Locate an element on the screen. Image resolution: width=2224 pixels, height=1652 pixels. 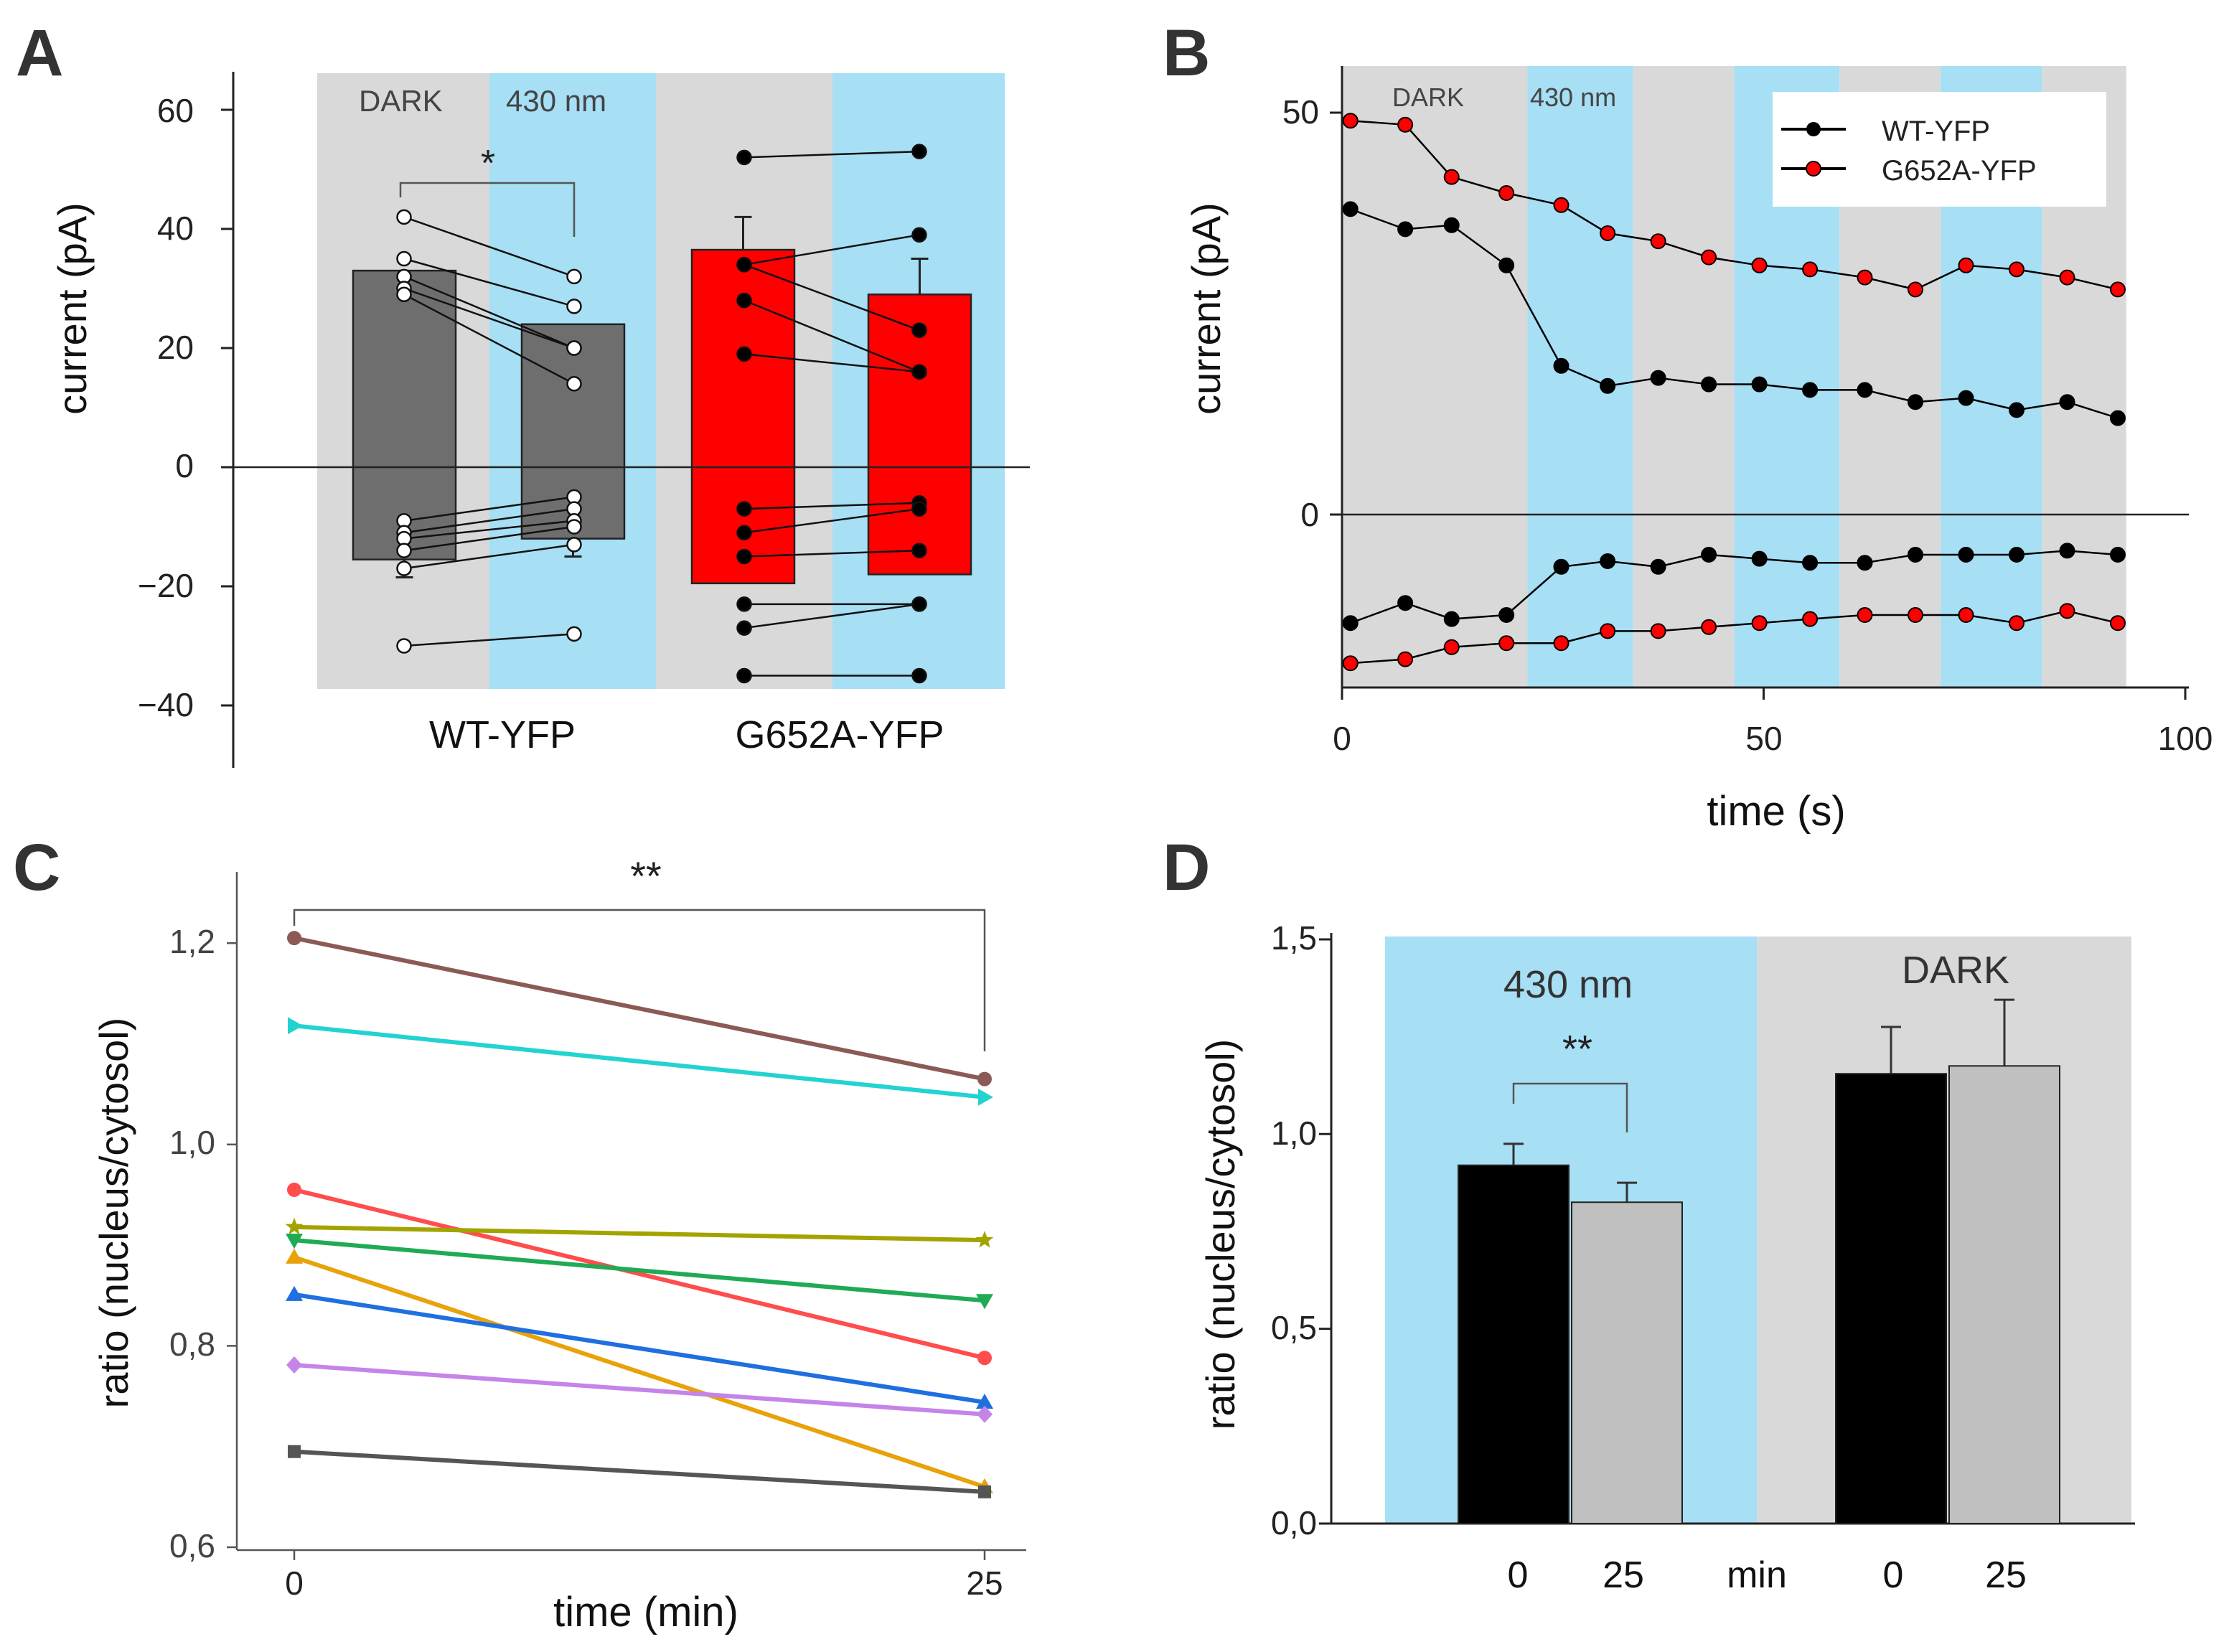
panel-b-legend: WT-YFP G652A-YFP is located at coordinates (1939, 149).